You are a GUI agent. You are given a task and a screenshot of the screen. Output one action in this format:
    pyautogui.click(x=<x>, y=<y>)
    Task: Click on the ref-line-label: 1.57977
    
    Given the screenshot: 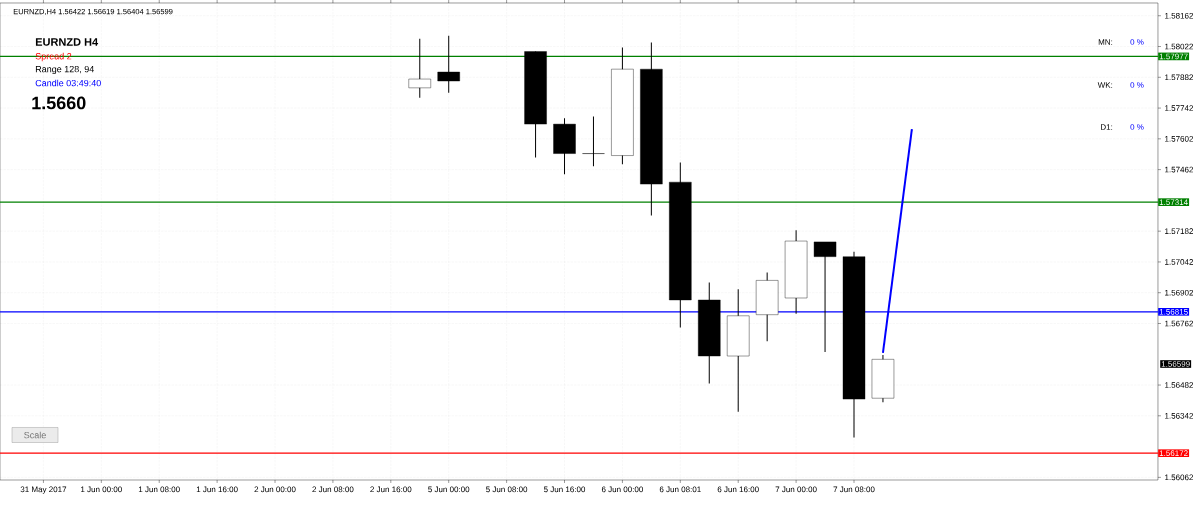 What is the action you would take?
    pyautogui.click(x=1173, y=56)
    